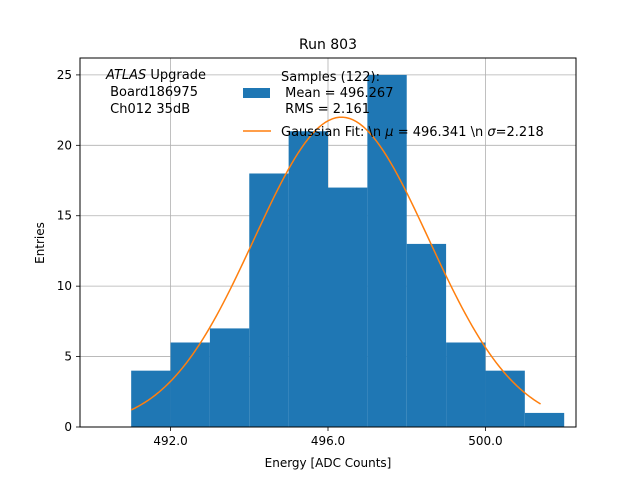 Image resolution: width=640 pixels, height=480 pixels. Describe the element at coordinates (64, 75) in the screenshot. I see `y-tick-label: 25` at that location.